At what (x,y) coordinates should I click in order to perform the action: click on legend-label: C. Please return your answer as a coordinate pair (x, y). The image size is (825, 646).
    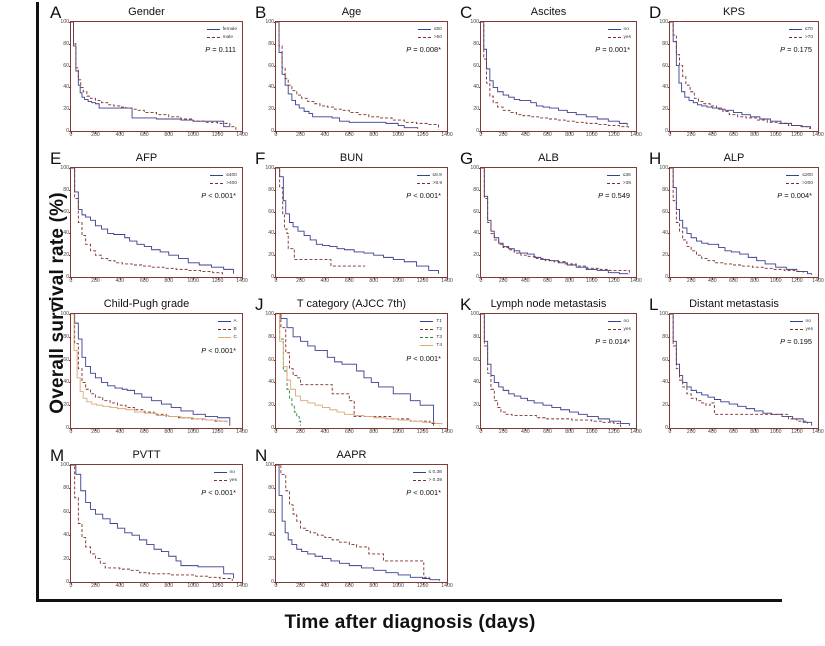
    Looking at the image, I should click on (235, 337).